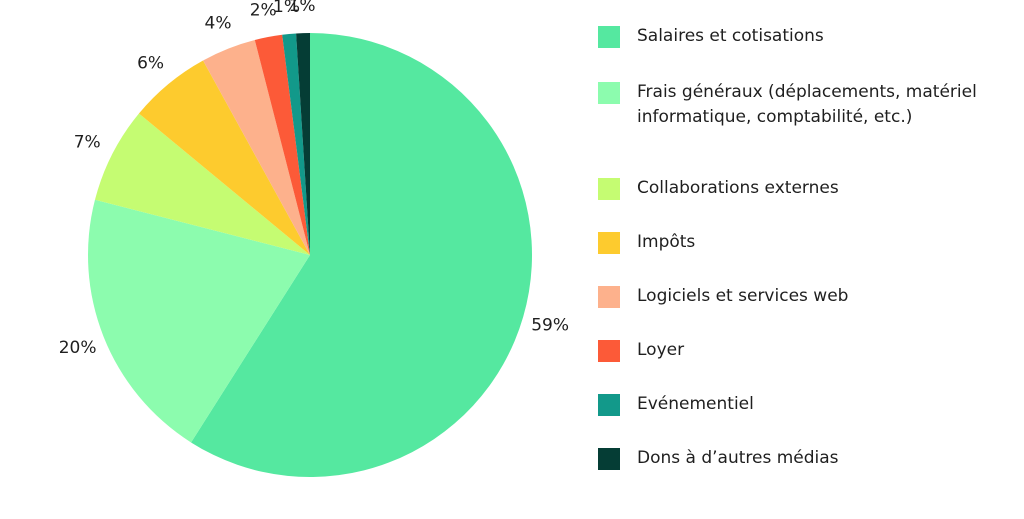 This screenshot has width=1024, height=519. Describe the element at coordinates (150, 63) in the screenshot. I see `pie-slice-label: 6%` at that location.